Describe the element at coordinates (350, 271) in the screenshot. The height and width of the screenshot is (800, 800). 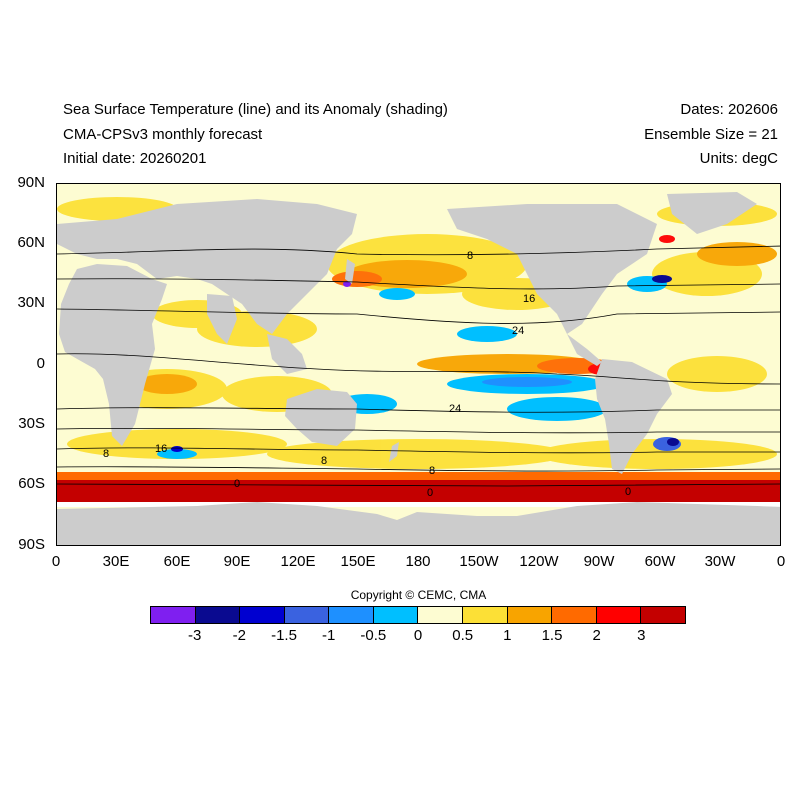
I see `japan` at that location.